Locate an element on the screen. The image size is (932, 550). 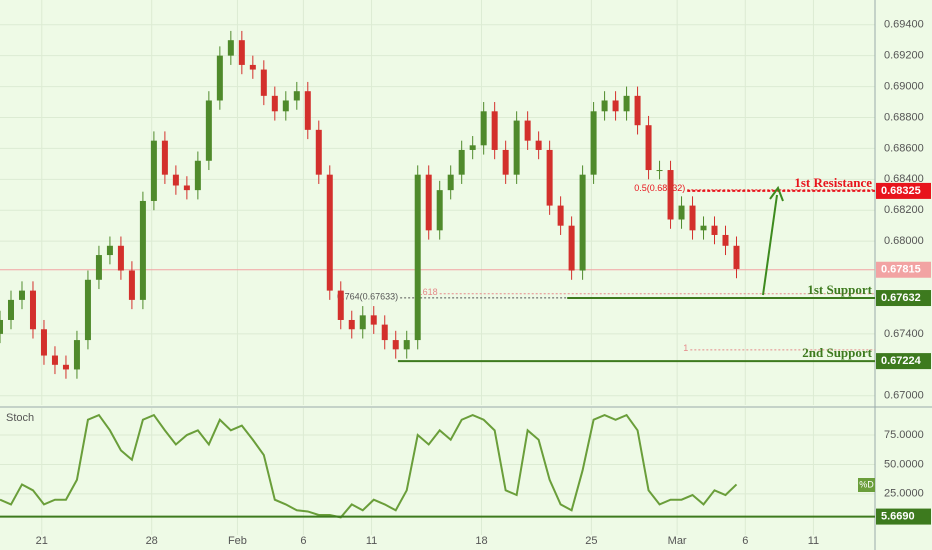
y-tick-label: 0.68800 is located at coordinates (904, 117).